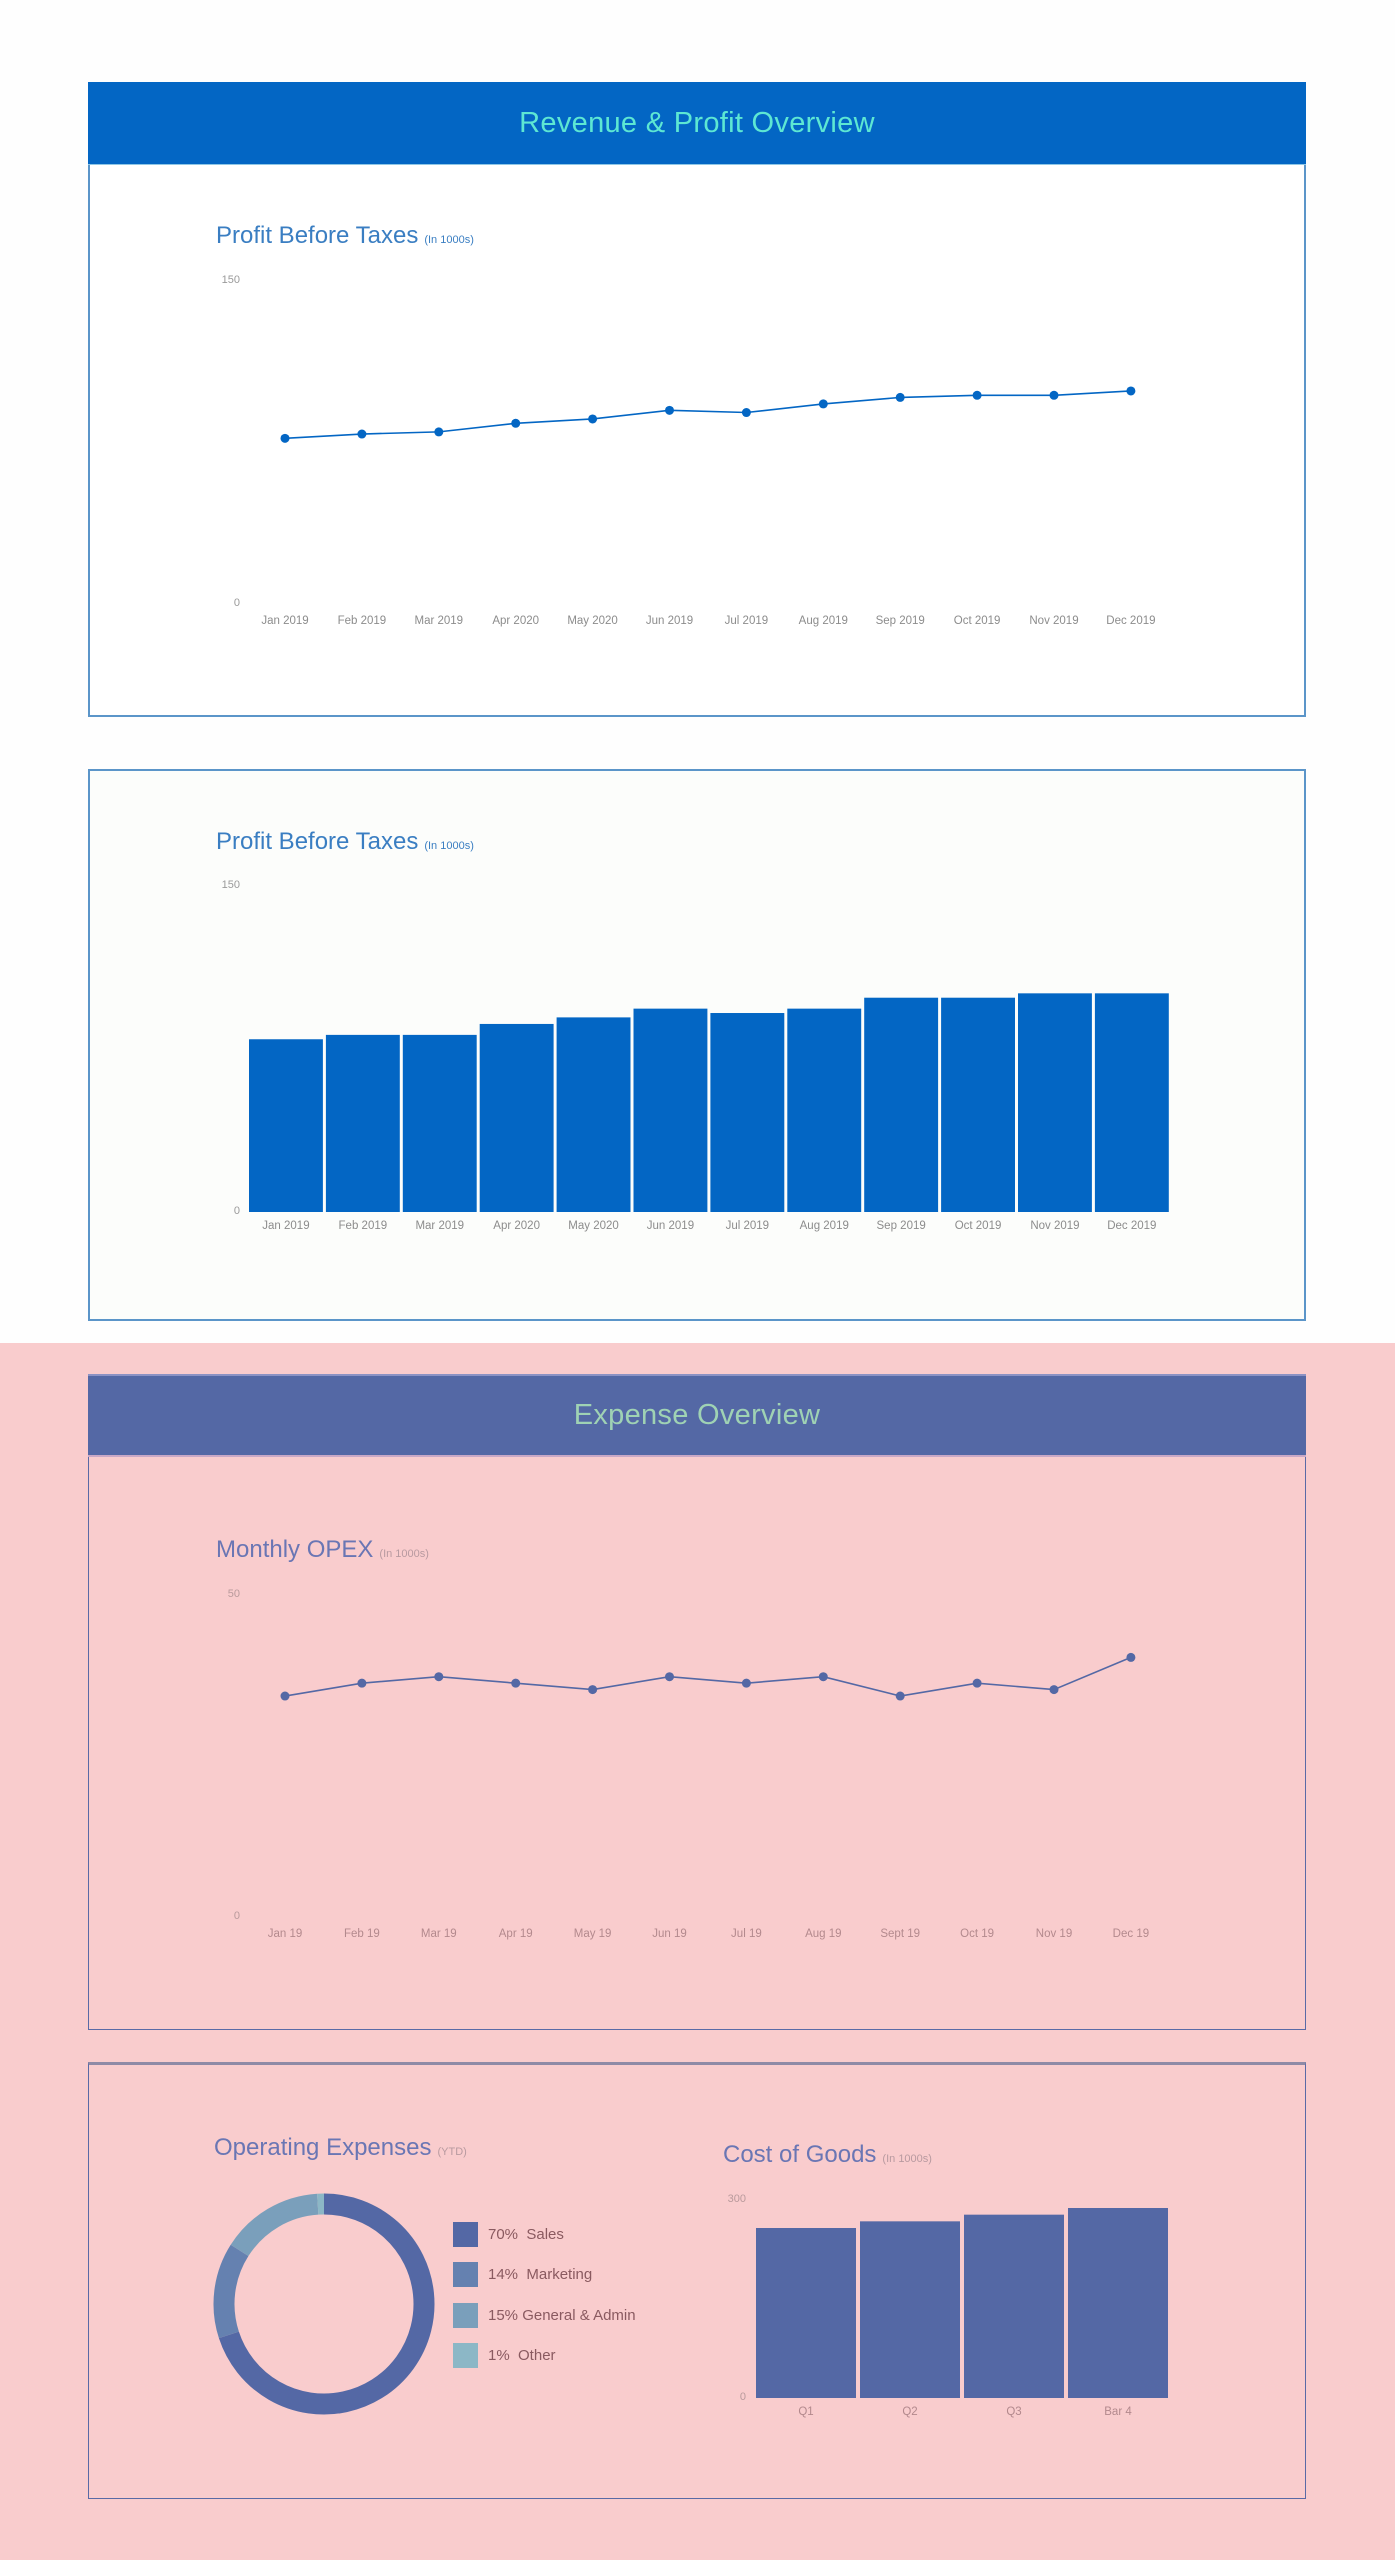  Describe the element at coordinates (805, 2412) in the screenshot. I see `x-axis-label: Q1` at that location.